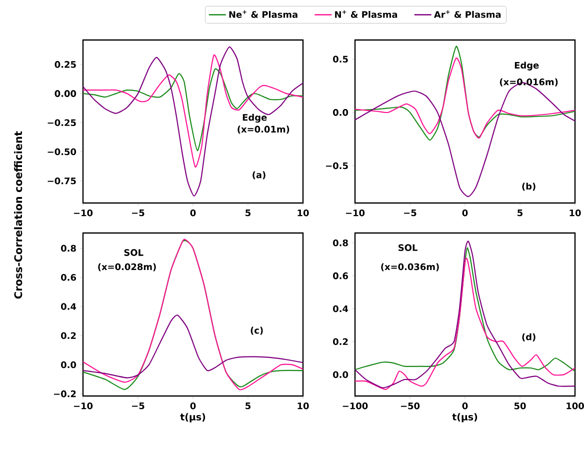 The width and height of the screenshot is (584, 453). I want to click on y-tick-label: −0.75, so click(62, 180).